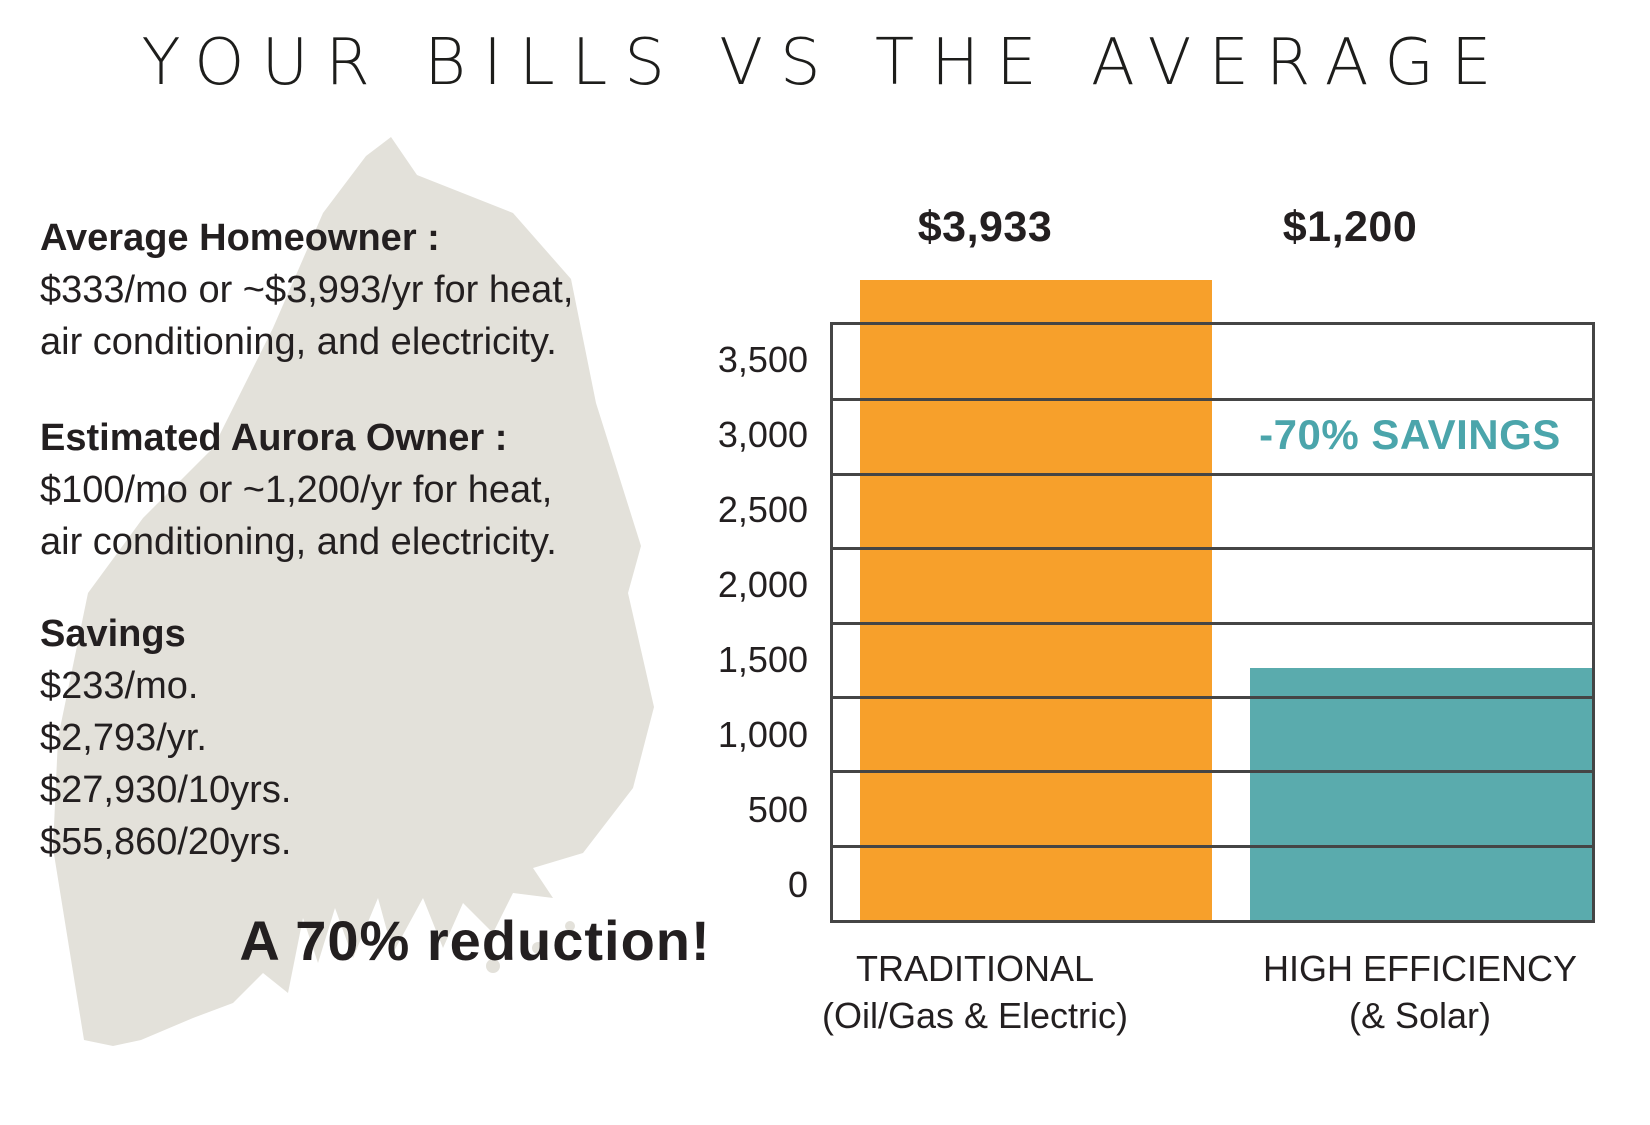 The height and width of the screenshot is (1125, 1650). I want to click on y-axis-label-3500: 3,500, so click(762, 359).